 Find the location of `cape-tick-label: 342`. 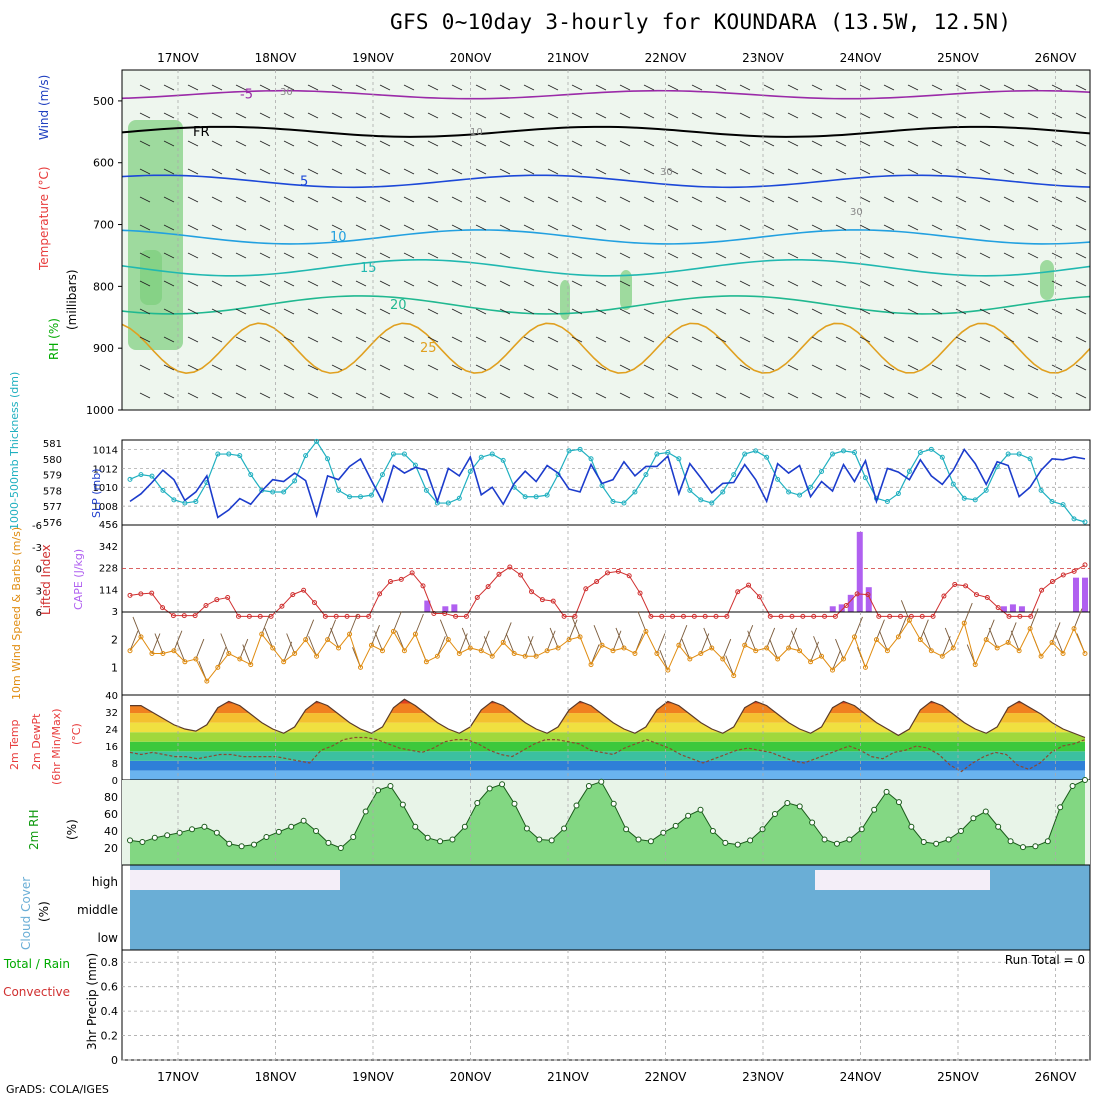

cape-tick-label: 342 is located at coordinates (108, 547).